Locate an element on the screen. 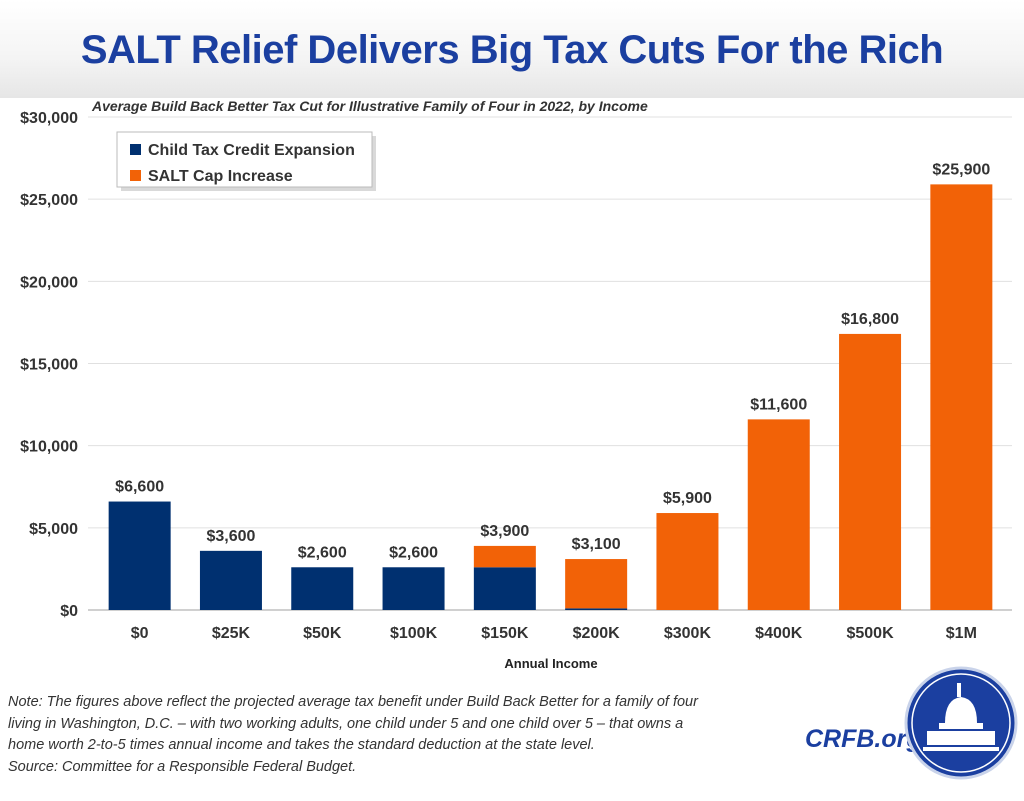  legend-box is located at coordinates (244, 159).